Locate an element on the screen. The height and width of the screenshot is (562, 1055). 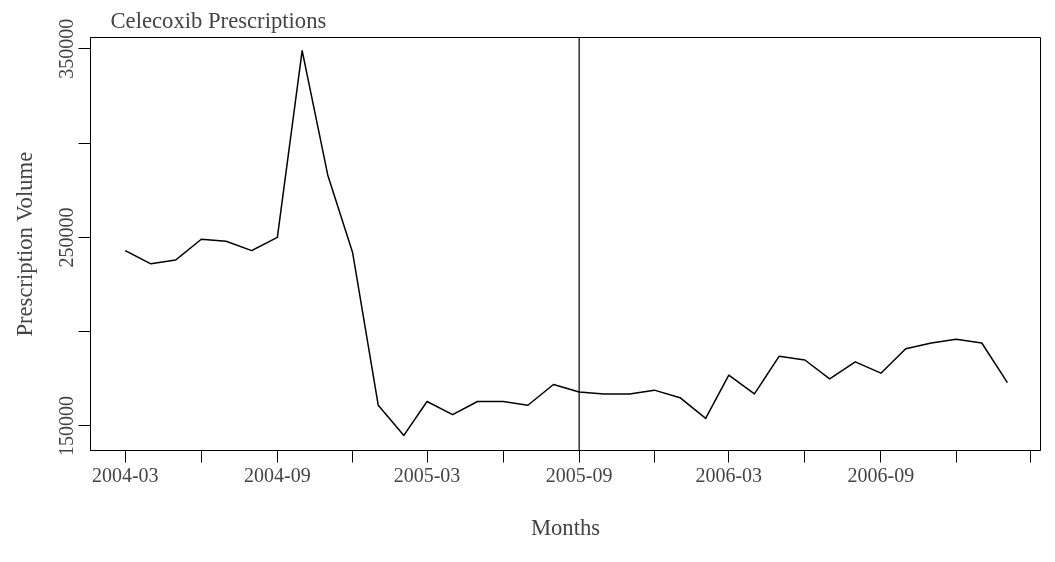
x-tick-label: 2005-03 is located at coordinates (427, 474).